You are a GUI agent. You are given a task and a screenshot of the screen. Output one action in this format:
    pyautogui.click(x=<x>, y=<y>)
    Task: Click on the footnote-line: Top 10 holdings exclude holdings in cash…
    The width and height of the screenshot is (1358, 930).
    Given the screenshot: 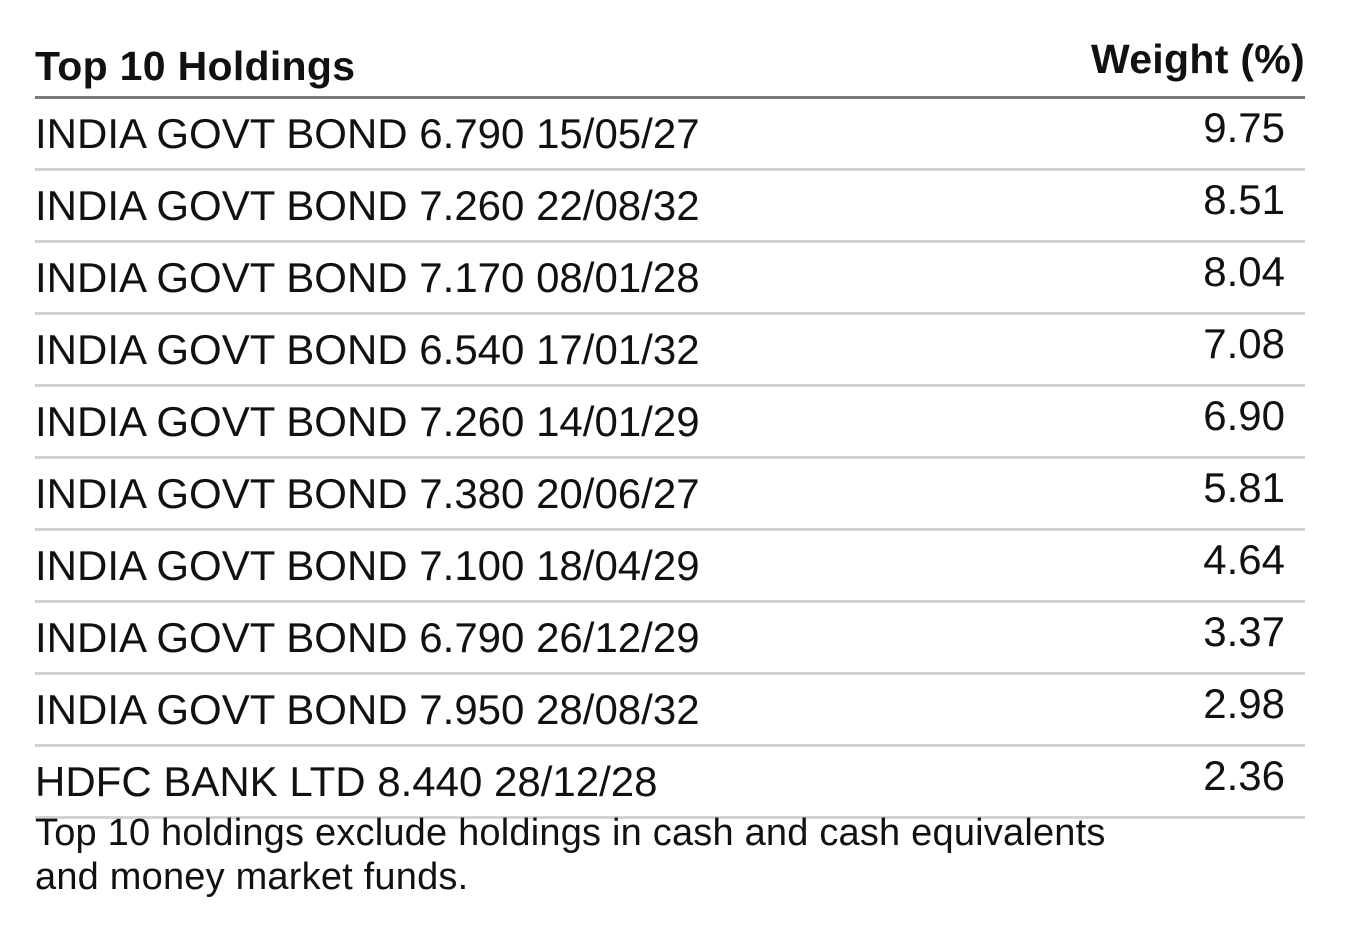 What is the action you would take?
    pyautogui.click(x=570, y=833)
    